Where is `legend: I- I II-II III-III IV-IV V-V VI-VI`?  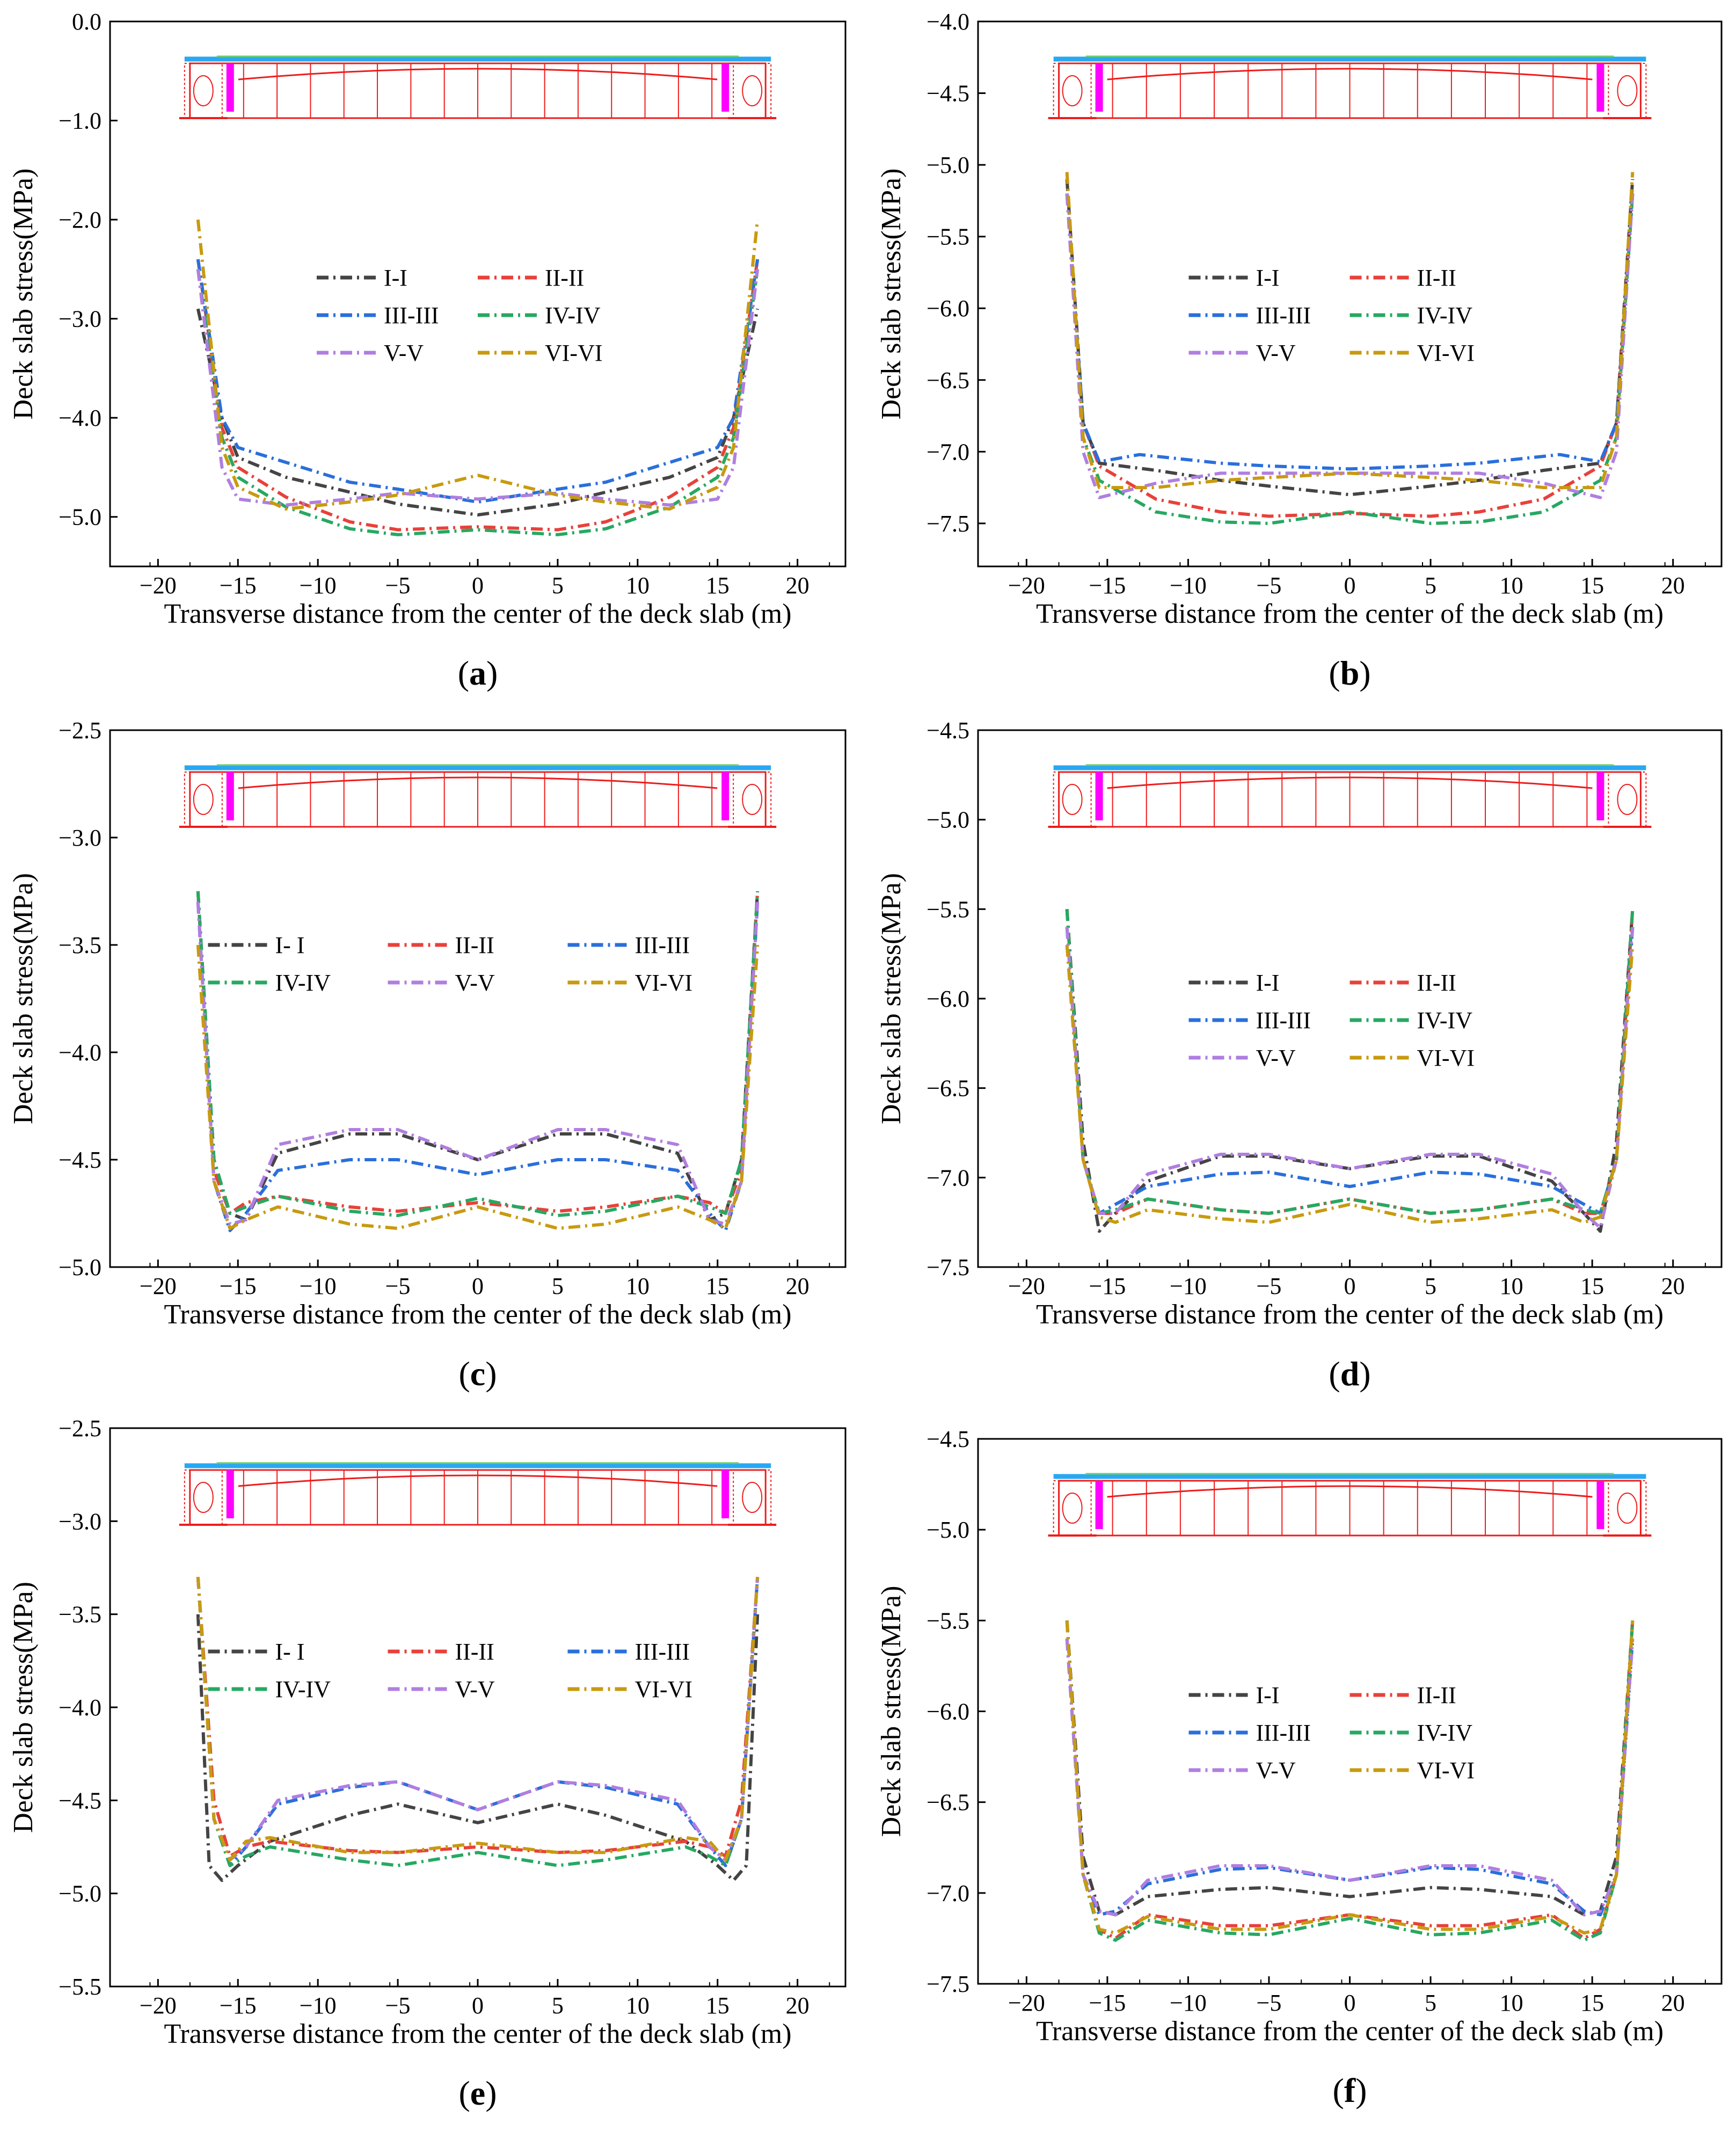 legend: I- I II-II III-III IV-IV V-V VI-VI is located at coordinates (450, 964).